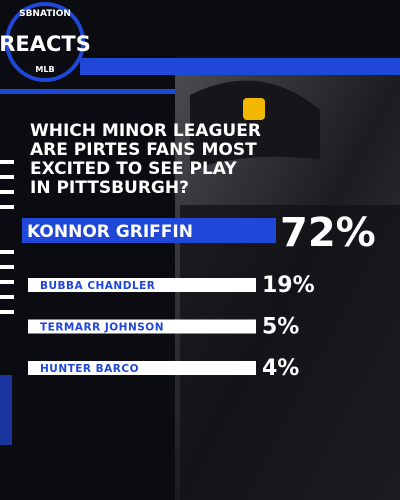 Image resolution: width=400 pixels, height=500 pixels. Describe the element at coordinates (240, 66) in the screenshot. I see `top-stripe` at that location.